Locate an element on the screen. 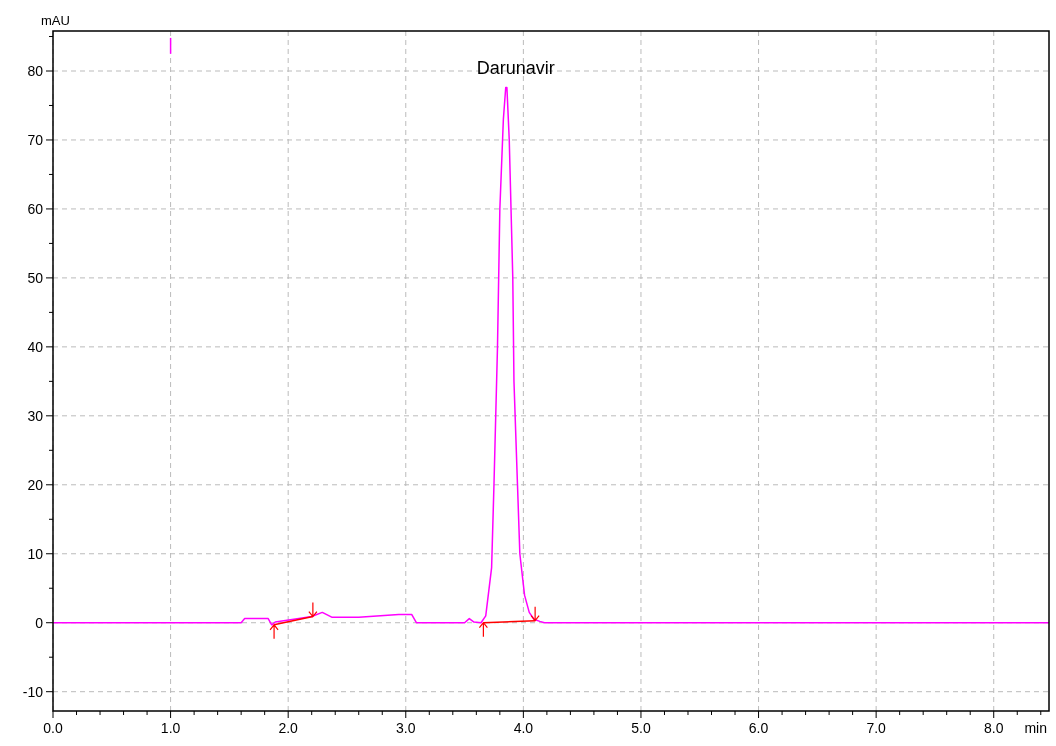  x-tick-label: 5.0 is located at coordinates (641, 728).